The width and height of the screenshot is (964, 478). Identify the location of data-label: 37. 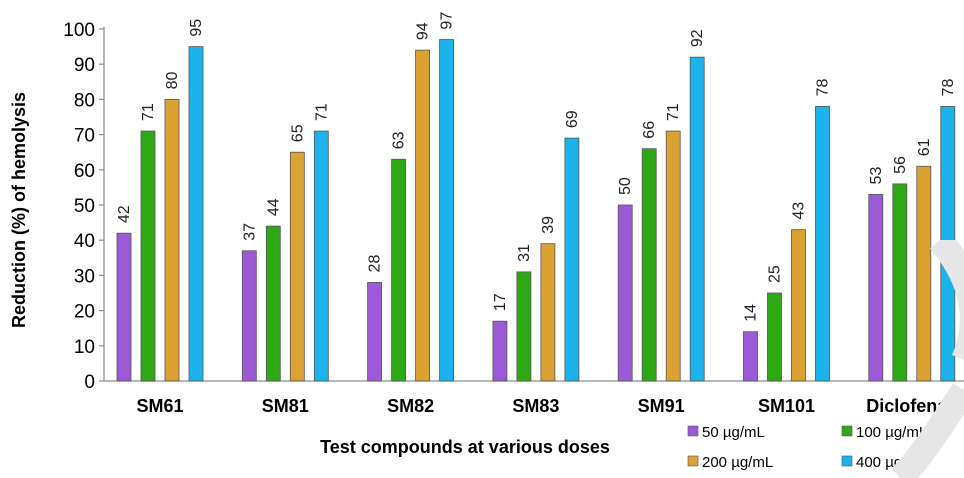
(249, 232).